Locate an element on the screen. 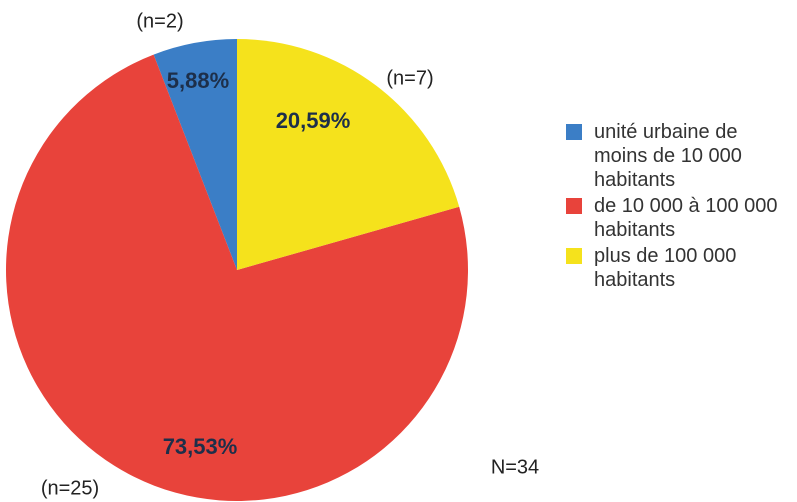 Image resolution: width=797 pixels, height=502 pixels. annotation: (n=7) is located at coordinates (409, 78).